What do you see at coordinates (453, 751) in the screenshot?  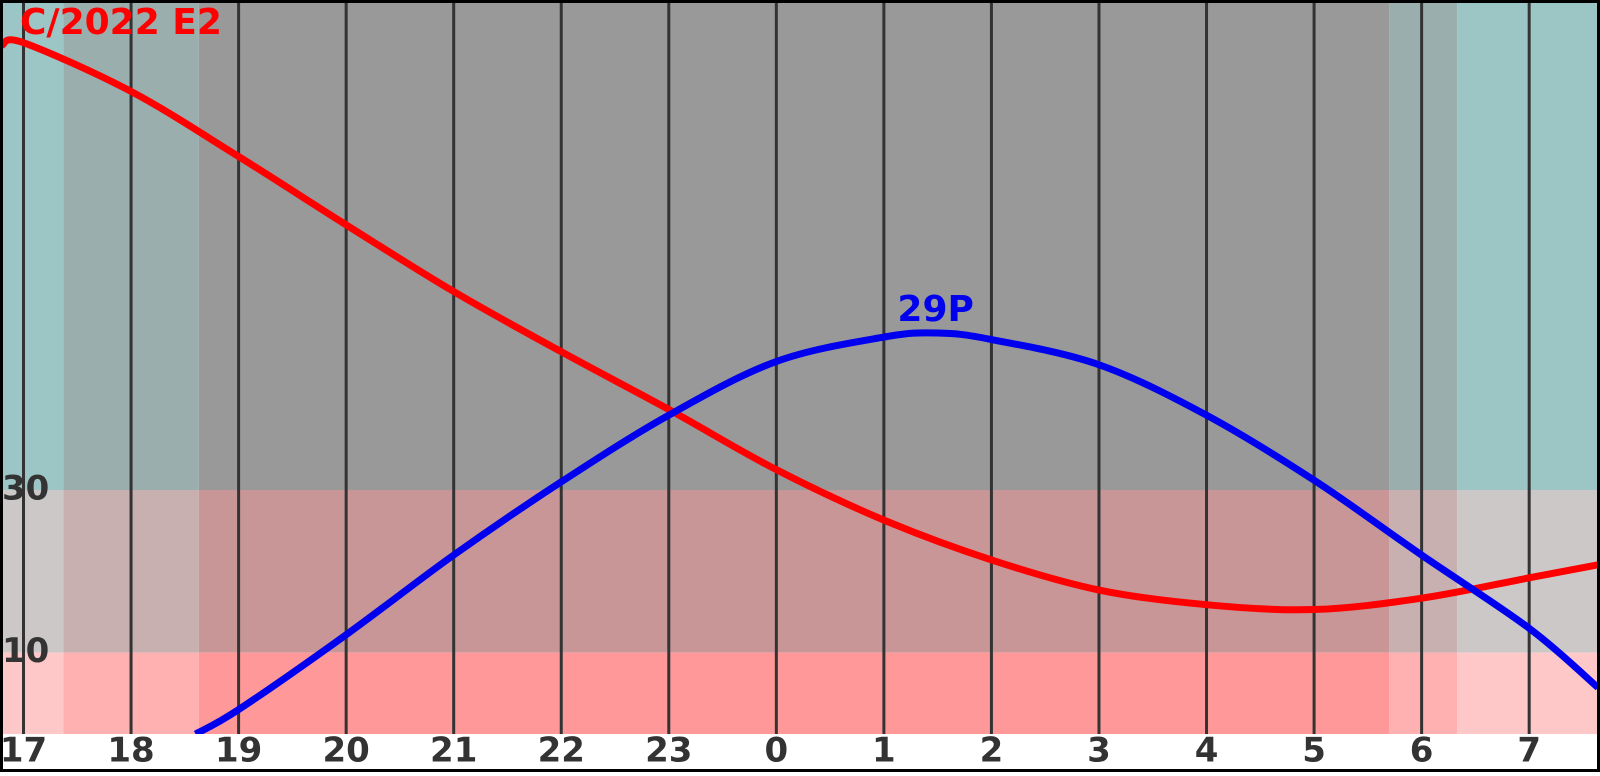 I see `x-tick-label: 21` at bounding box center [453, 751].